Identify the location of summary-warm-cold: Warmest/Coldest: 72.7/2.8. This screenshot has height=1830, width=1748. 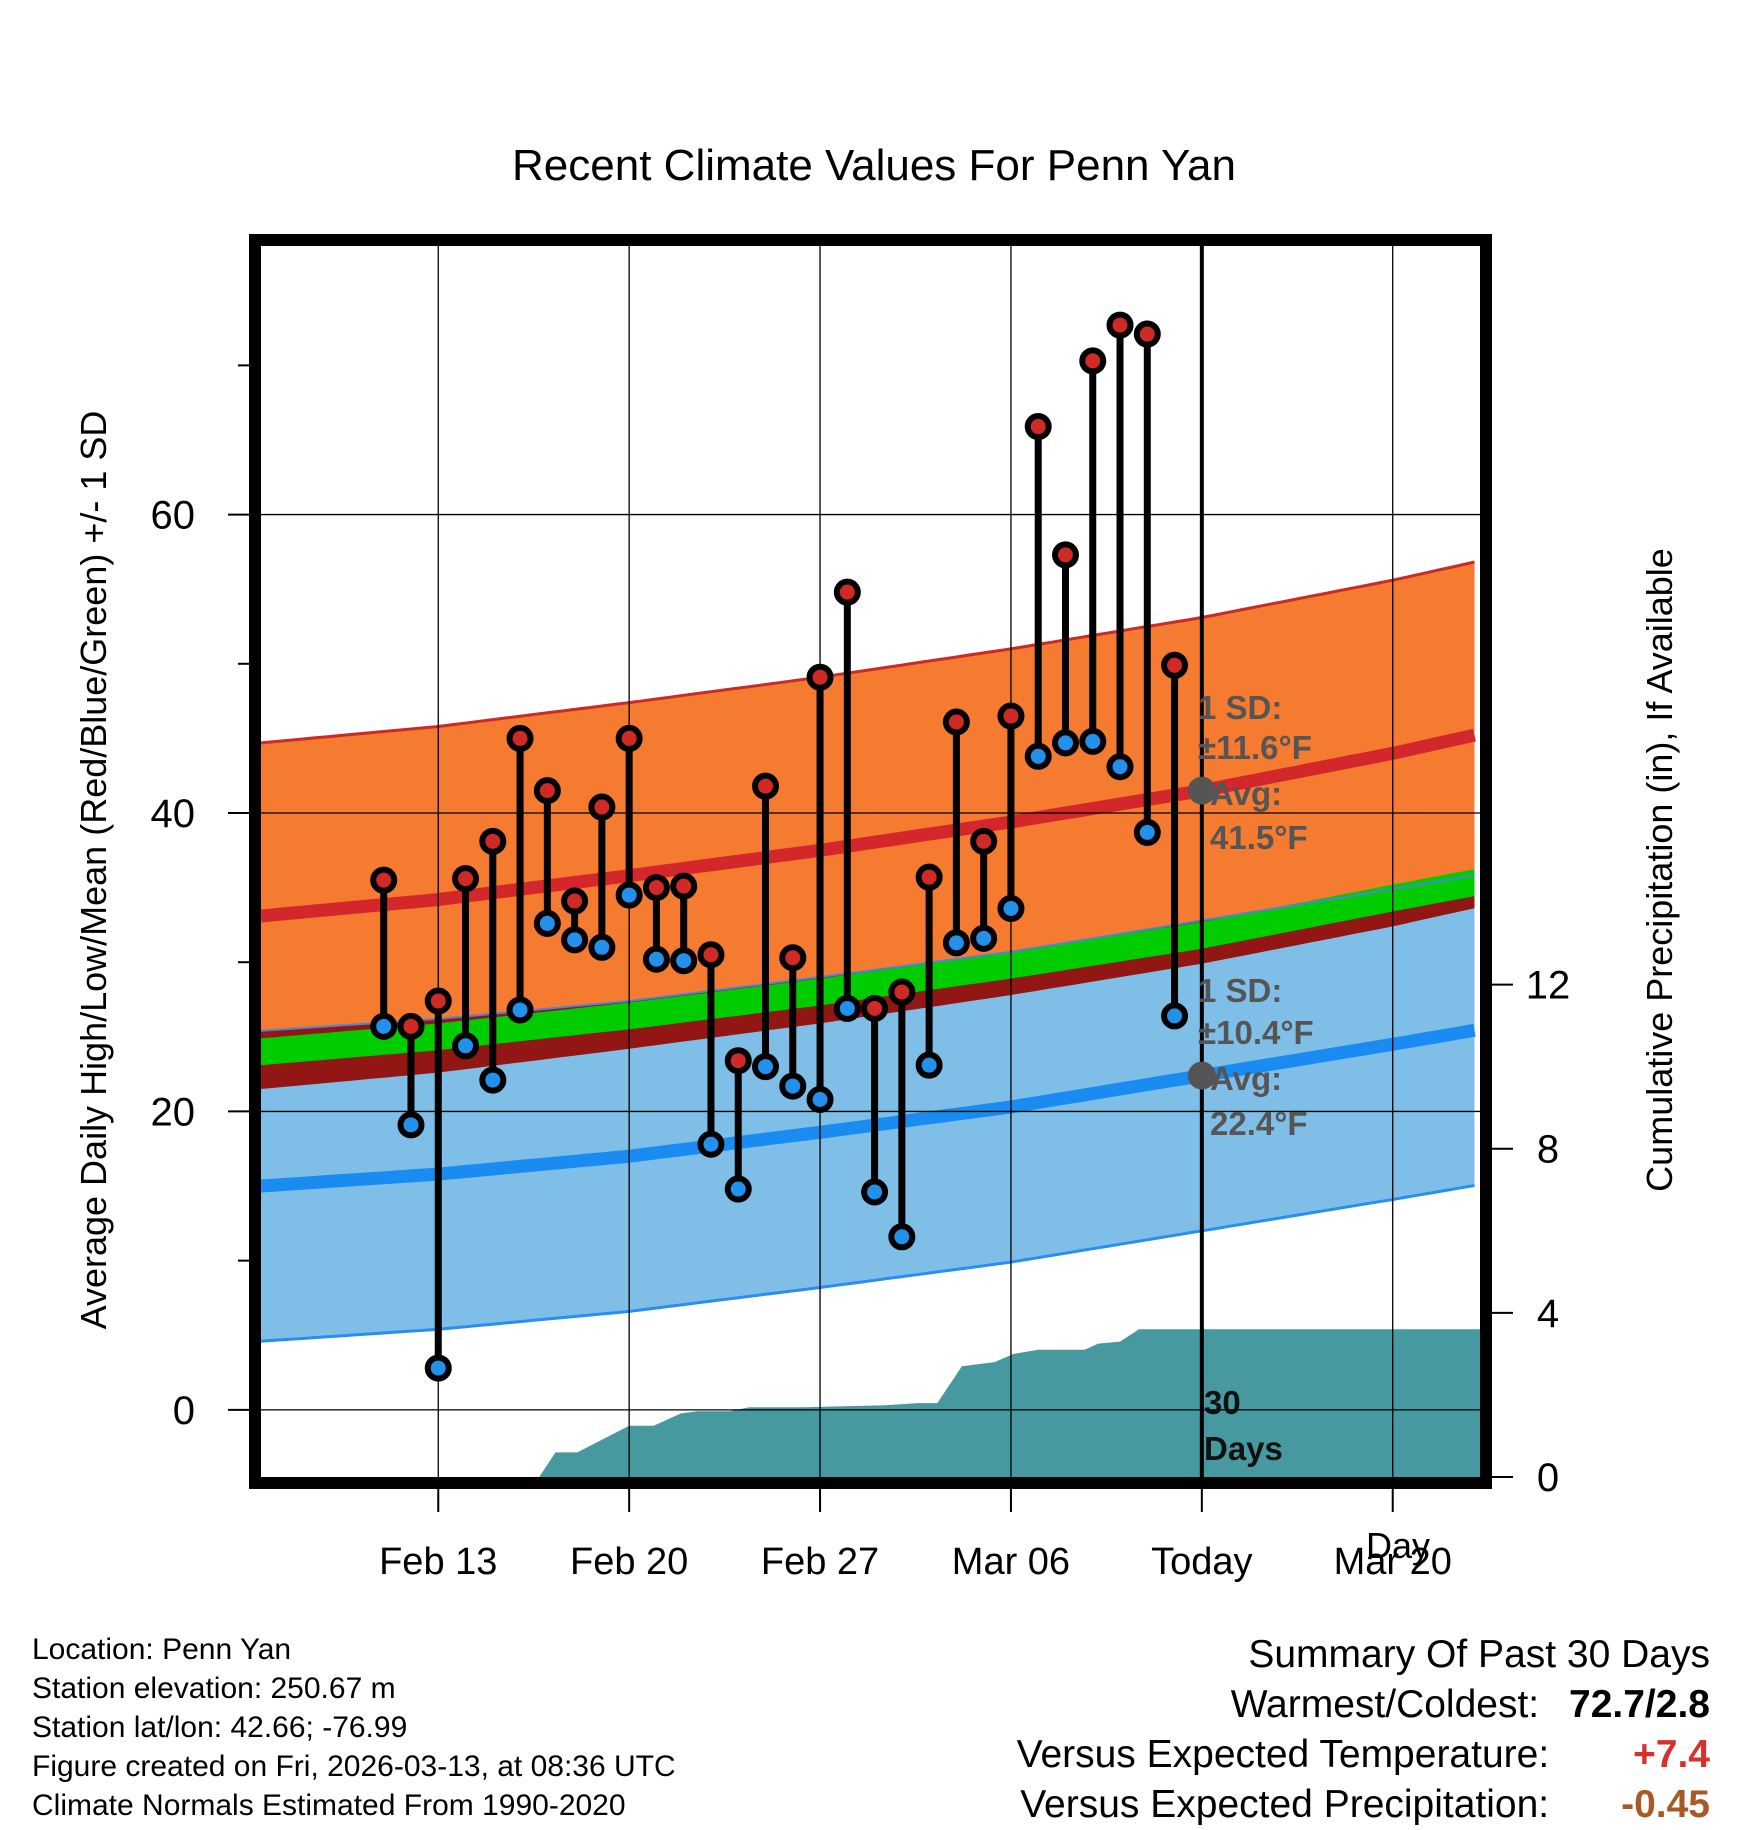
(1363, 1705).